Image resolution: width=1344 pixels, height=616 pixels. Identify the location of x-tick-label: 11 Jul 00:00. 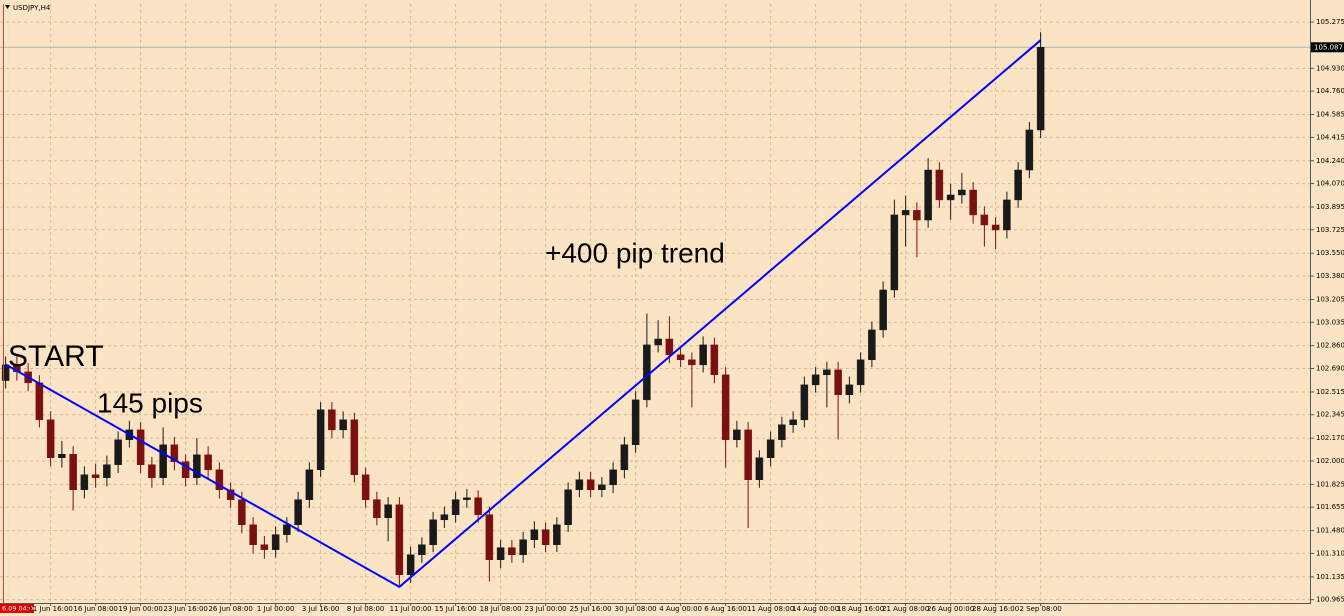
(411, 609).